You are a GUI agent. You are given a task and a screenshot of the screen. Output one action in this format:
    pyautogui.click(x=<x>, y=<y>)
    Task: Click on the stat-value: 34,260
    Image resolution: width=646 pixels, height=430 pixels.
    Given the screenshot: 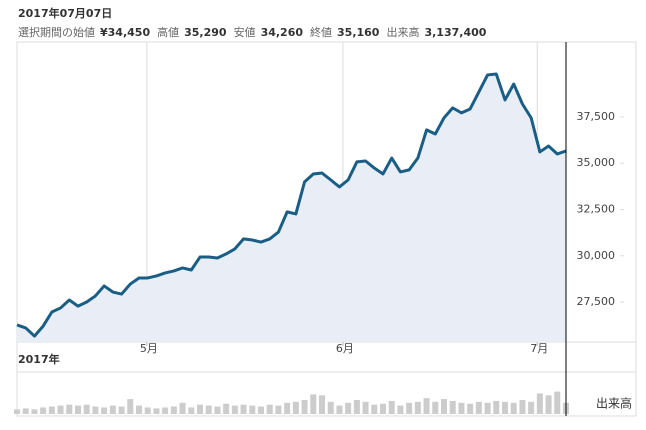 What is the action you would take?
    pyautogui.click(x=282, y=32)
    